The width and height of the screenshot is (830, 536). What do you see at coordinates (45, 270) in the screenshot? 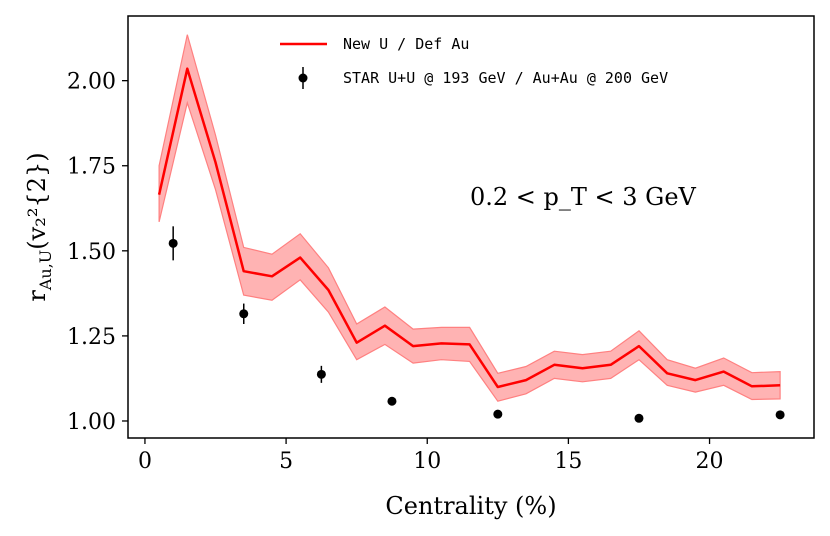
I see `y-axis-label-sub: Au,U` at bounding box center [45, 270].